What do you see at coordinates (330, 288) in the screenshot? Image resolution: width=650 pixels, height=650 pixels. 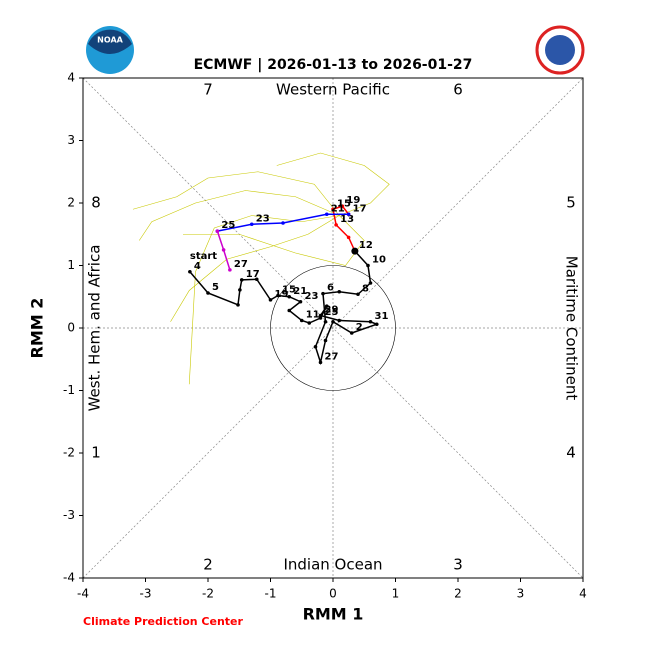 I see `day-label: 6` at bounding box center [330, 288].